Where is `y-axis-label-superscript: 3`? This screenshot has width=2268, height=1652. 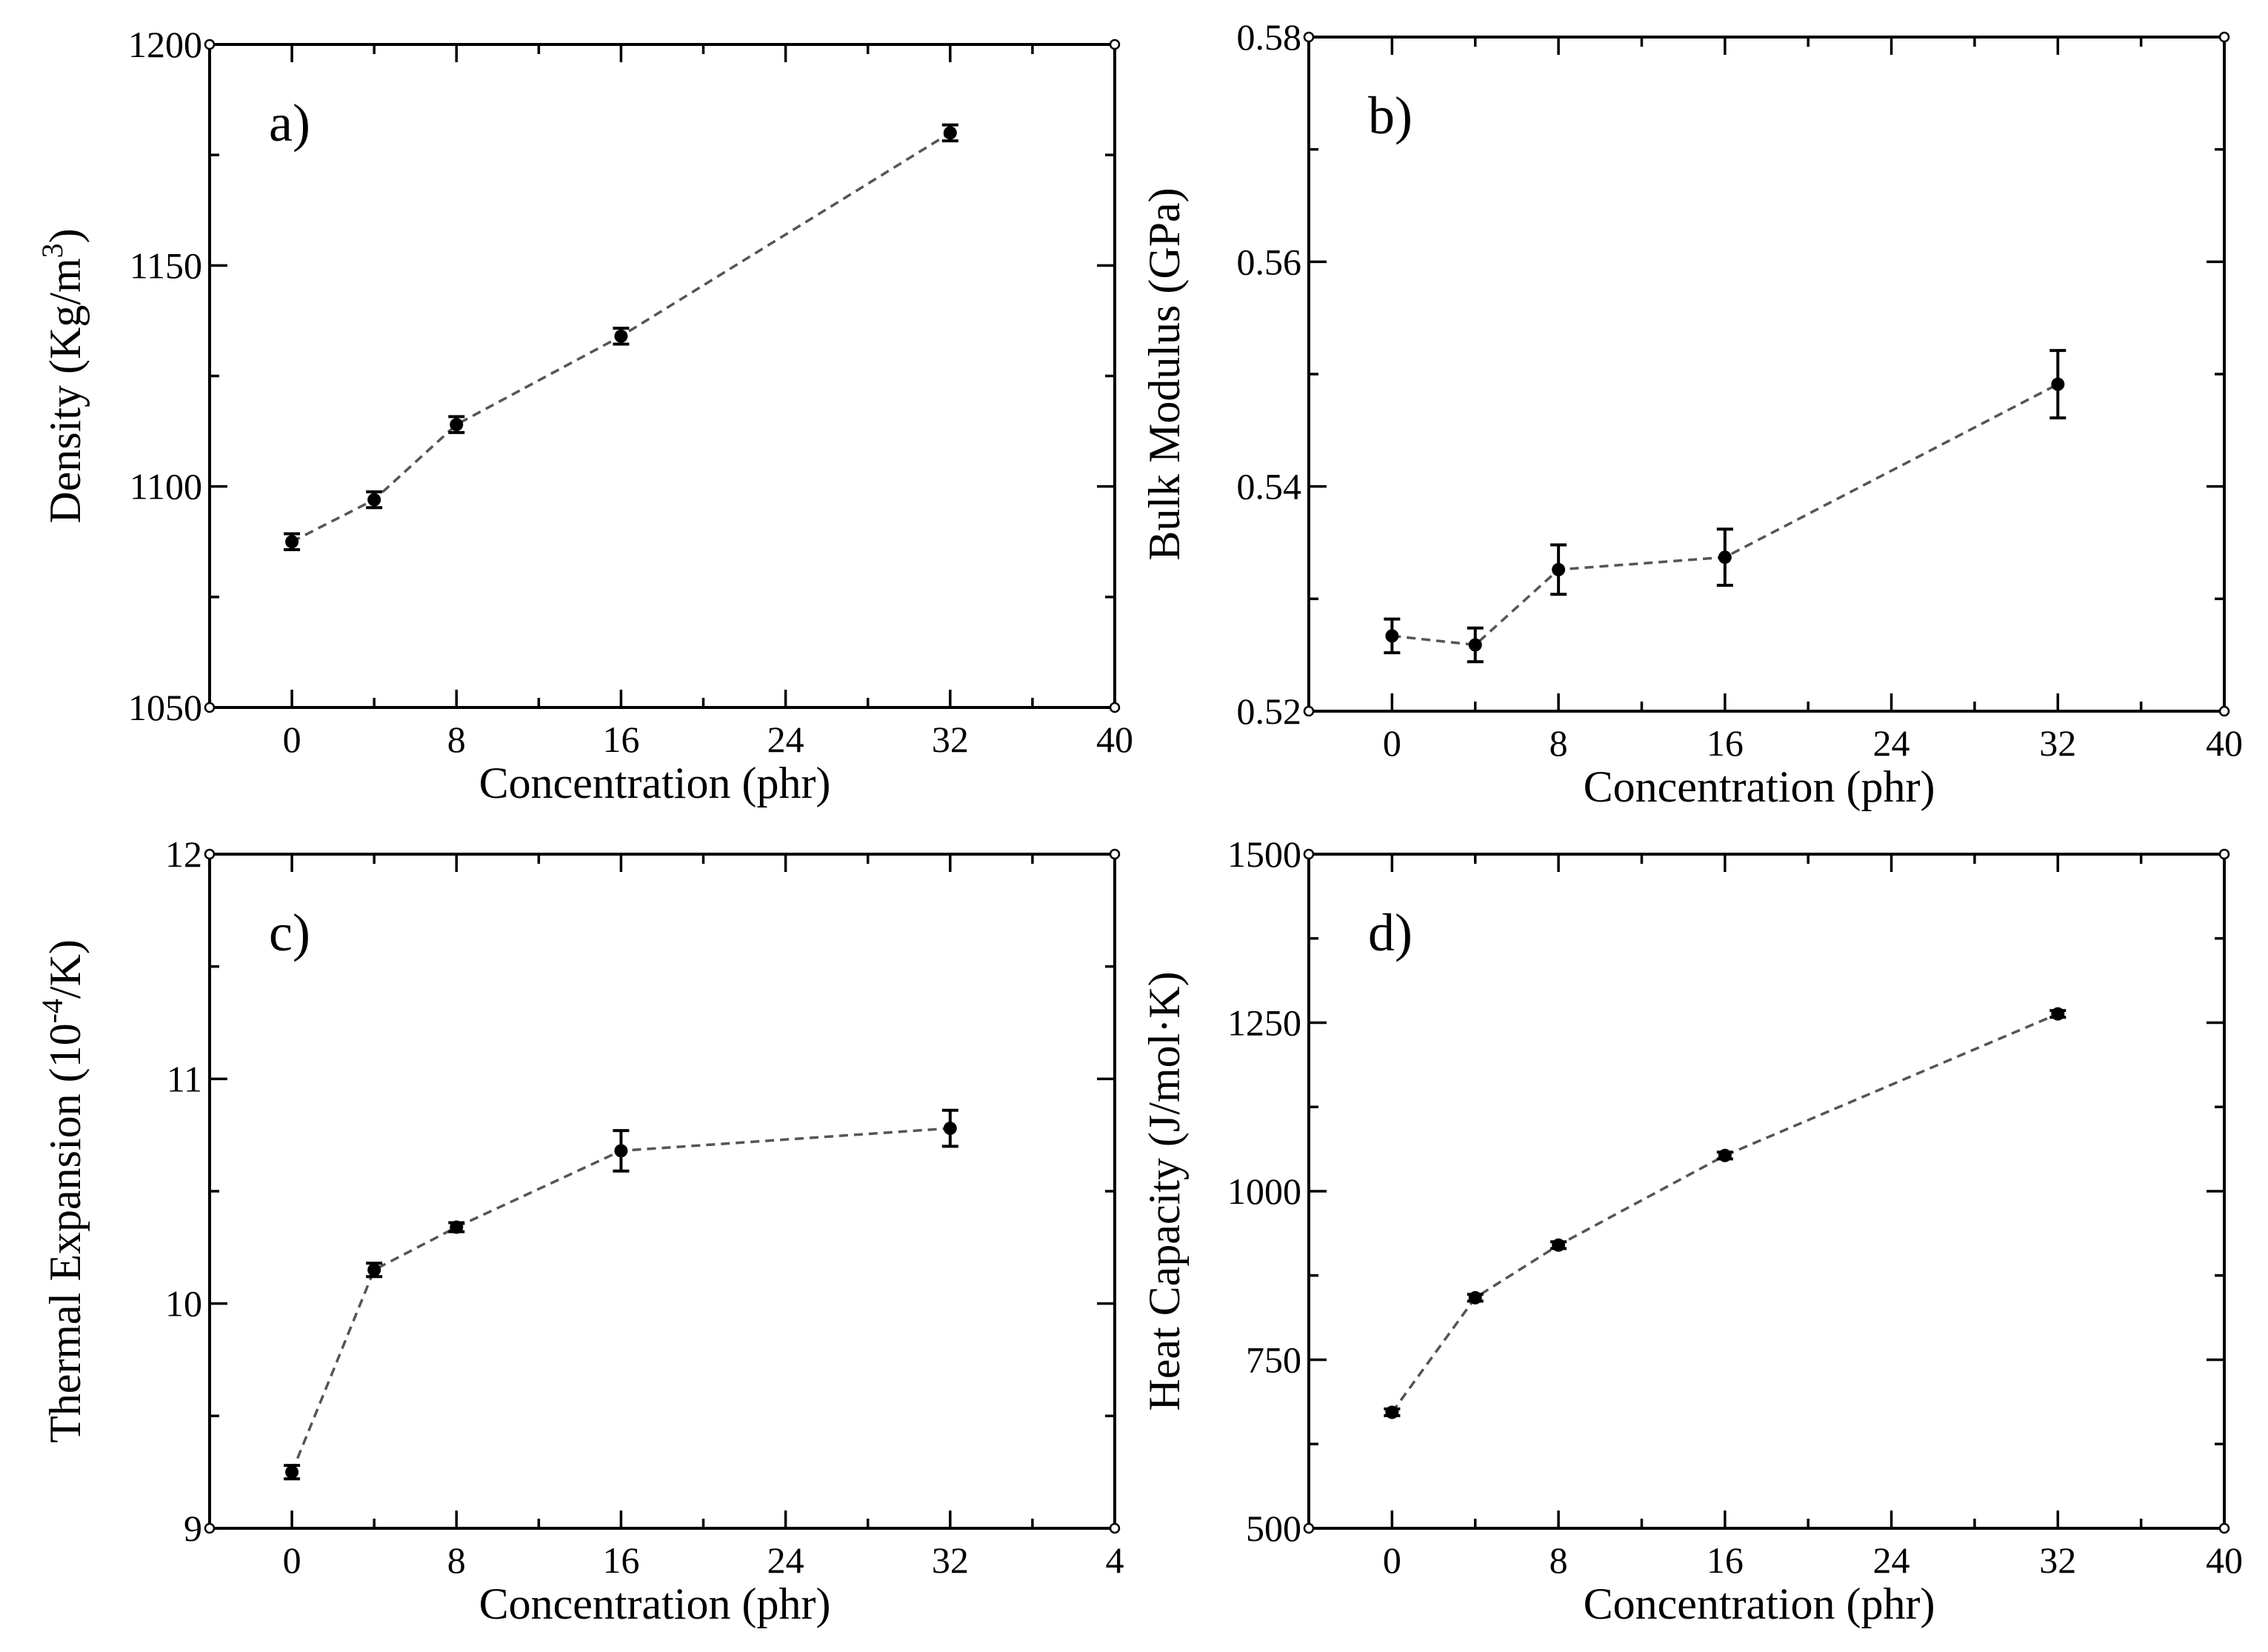 y-axis-label-superscript: 3 is located at coordinates (52, 250).